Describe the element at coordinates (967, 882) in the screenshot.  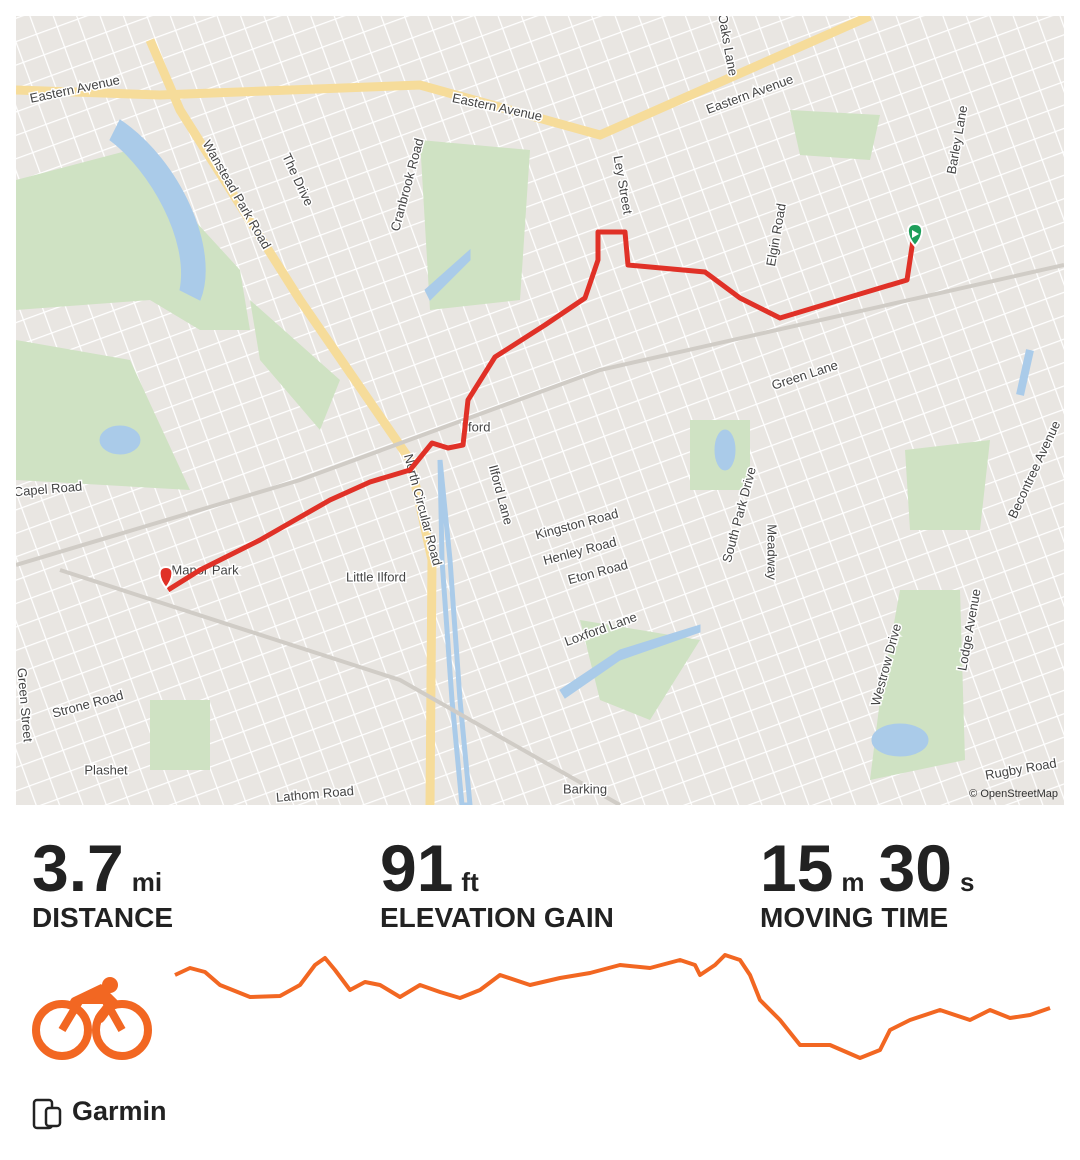
I see `stat-unit: s` at that location.